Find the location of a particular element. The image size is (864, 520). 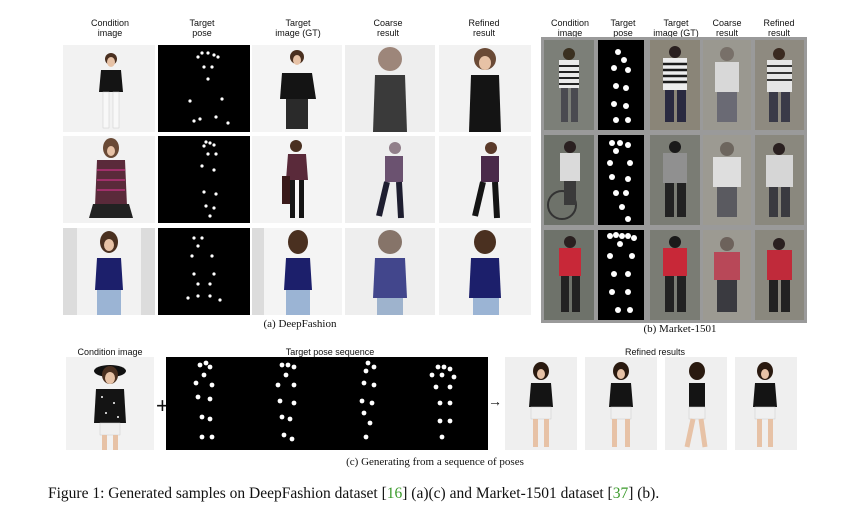

header-condition-image-c: Condition image is located at coordinates (110, 352).